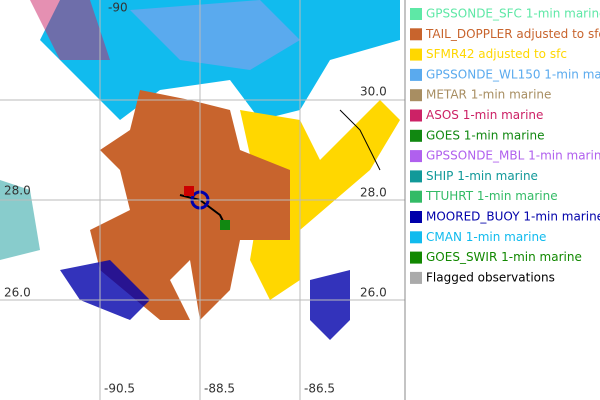 The height and width of the screenshot is (400, 600). Describe the element at coordinates (513, 217) in the screenshot. I see `legend-label: MOORED_BUOY 1-min marine` at that location.